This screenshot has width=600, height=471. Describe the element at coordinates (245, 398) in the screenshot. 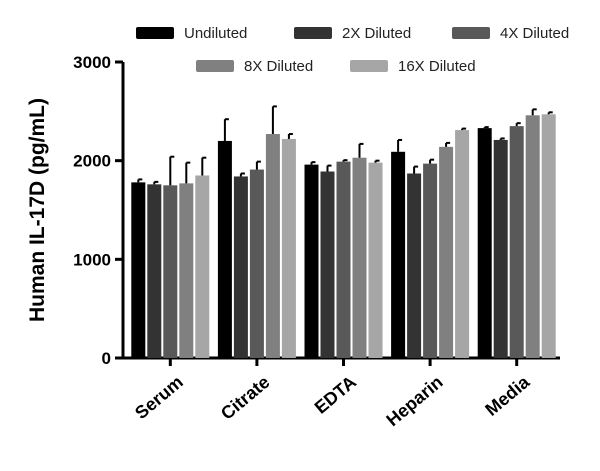

I see `x-tick-label: Citrate` at that location.